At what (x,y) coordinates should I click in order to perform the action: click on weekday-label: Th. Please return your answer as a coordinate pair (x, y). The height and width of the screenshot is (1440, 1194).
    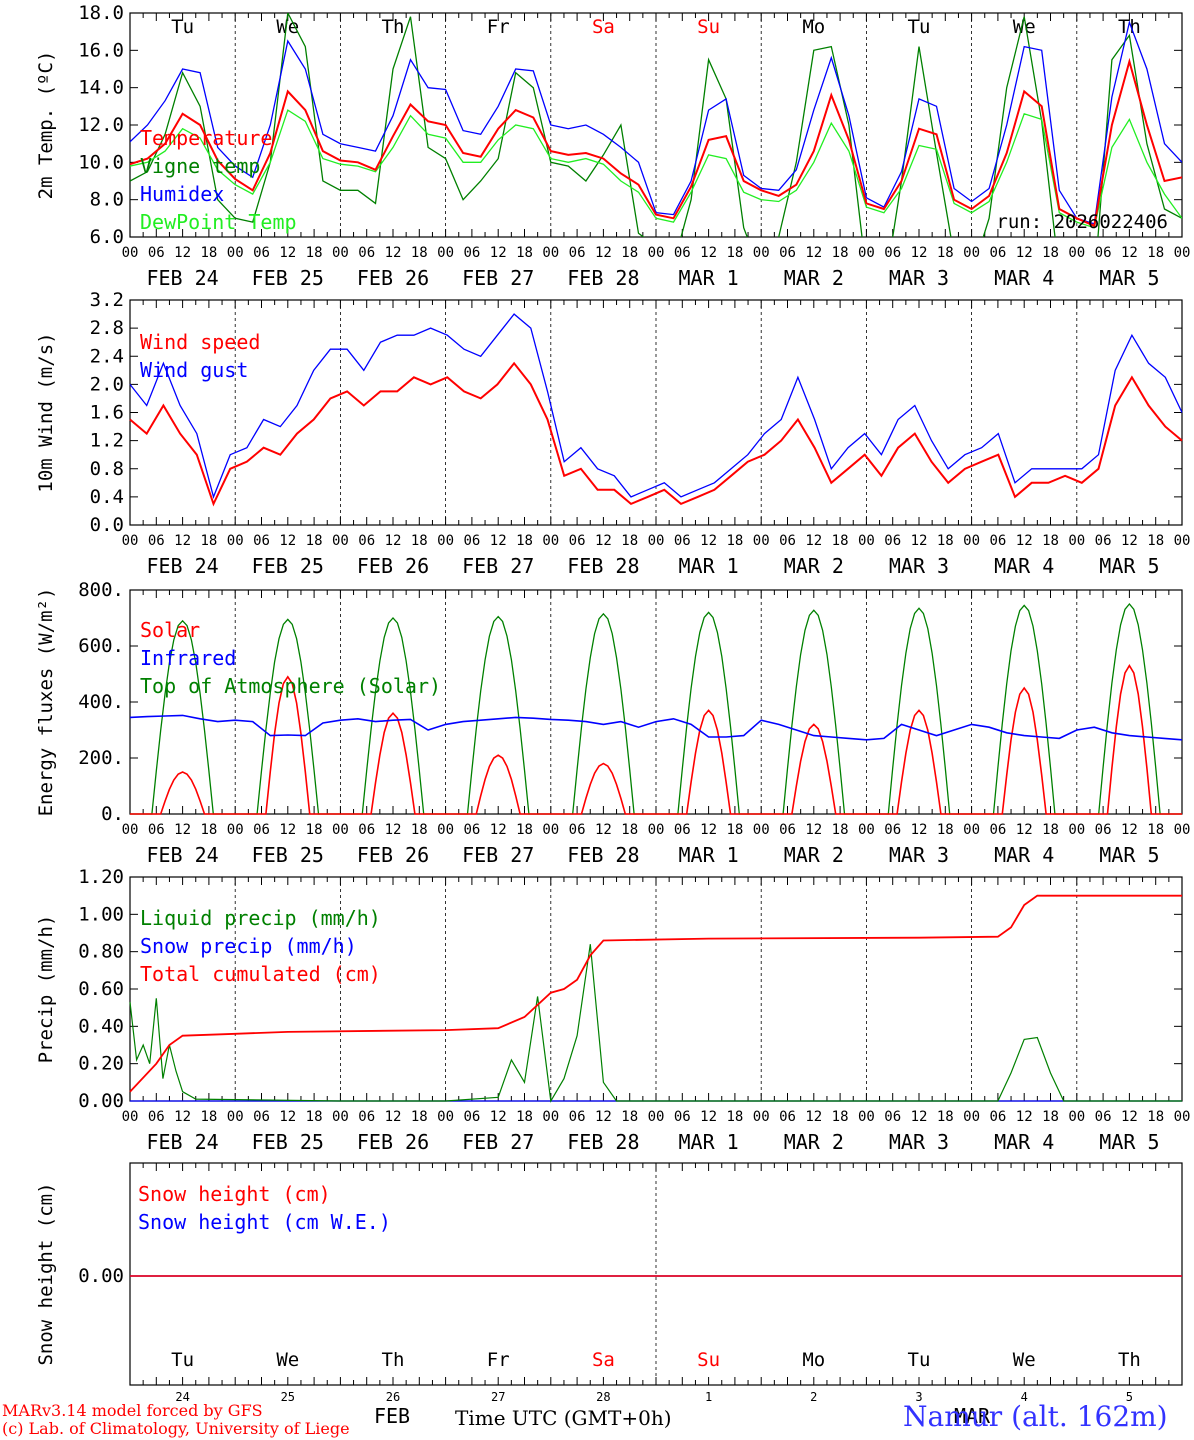
    Looking at the image, I should click on (1129, 27).